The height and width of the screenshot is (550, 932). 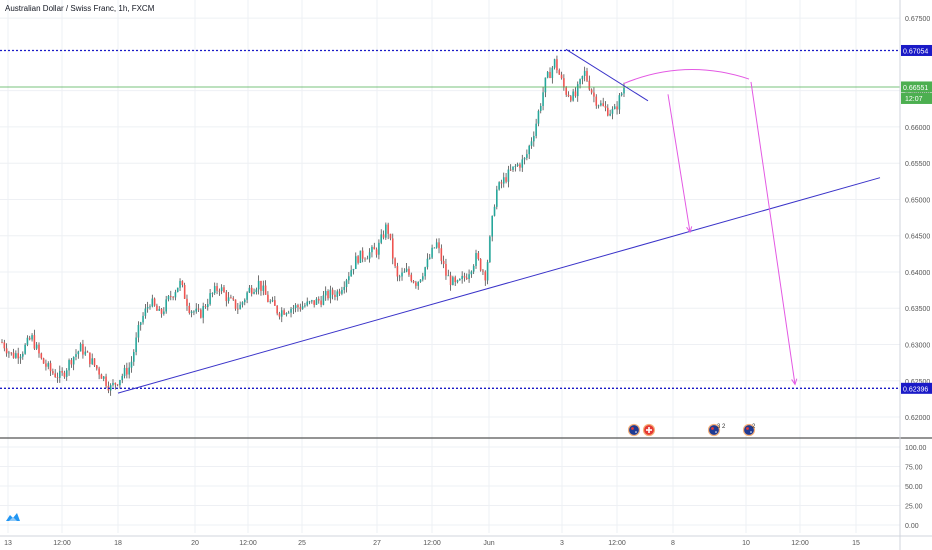 I want to click on flag-au-icon: 2, so click(x=749, y=430).